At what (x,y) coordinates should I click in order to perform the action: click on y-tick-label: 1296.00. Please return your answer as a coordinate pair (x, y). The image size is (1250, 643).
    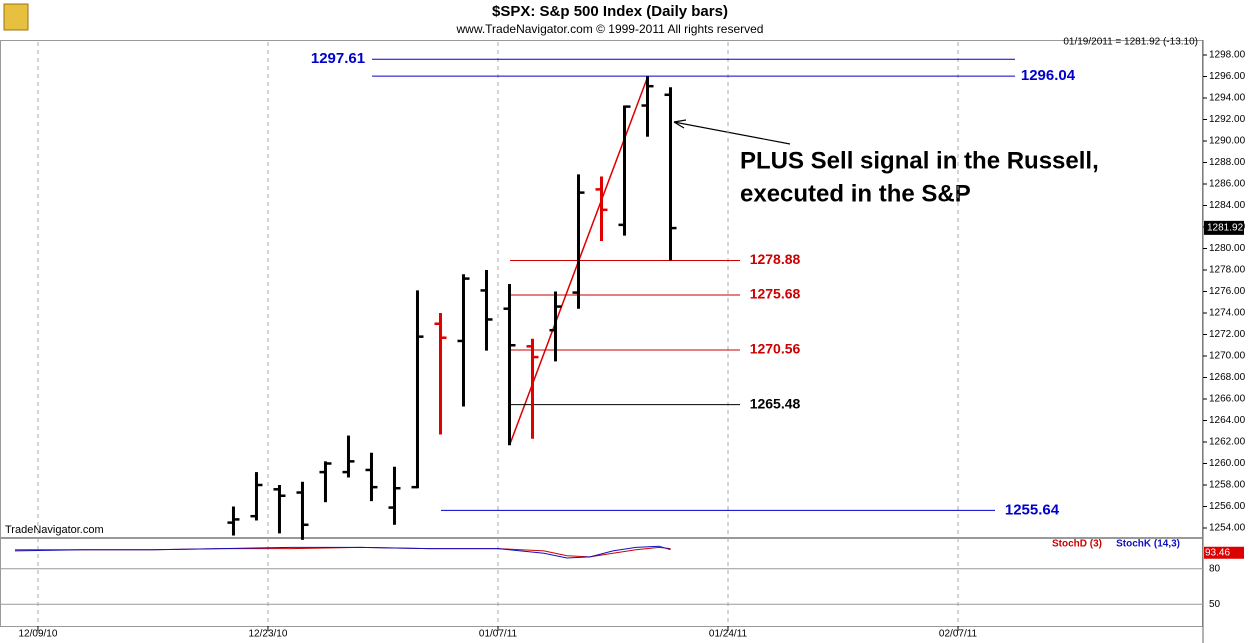
    Looking at the image, I should click on (1227, 76).